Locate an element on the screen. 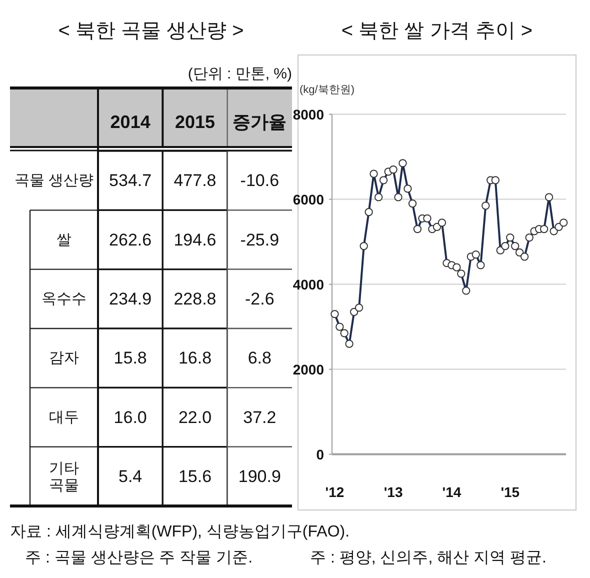 This screenshot has height=578, width=590. cell-label: 16.8 is located at coordinates (195, 358).